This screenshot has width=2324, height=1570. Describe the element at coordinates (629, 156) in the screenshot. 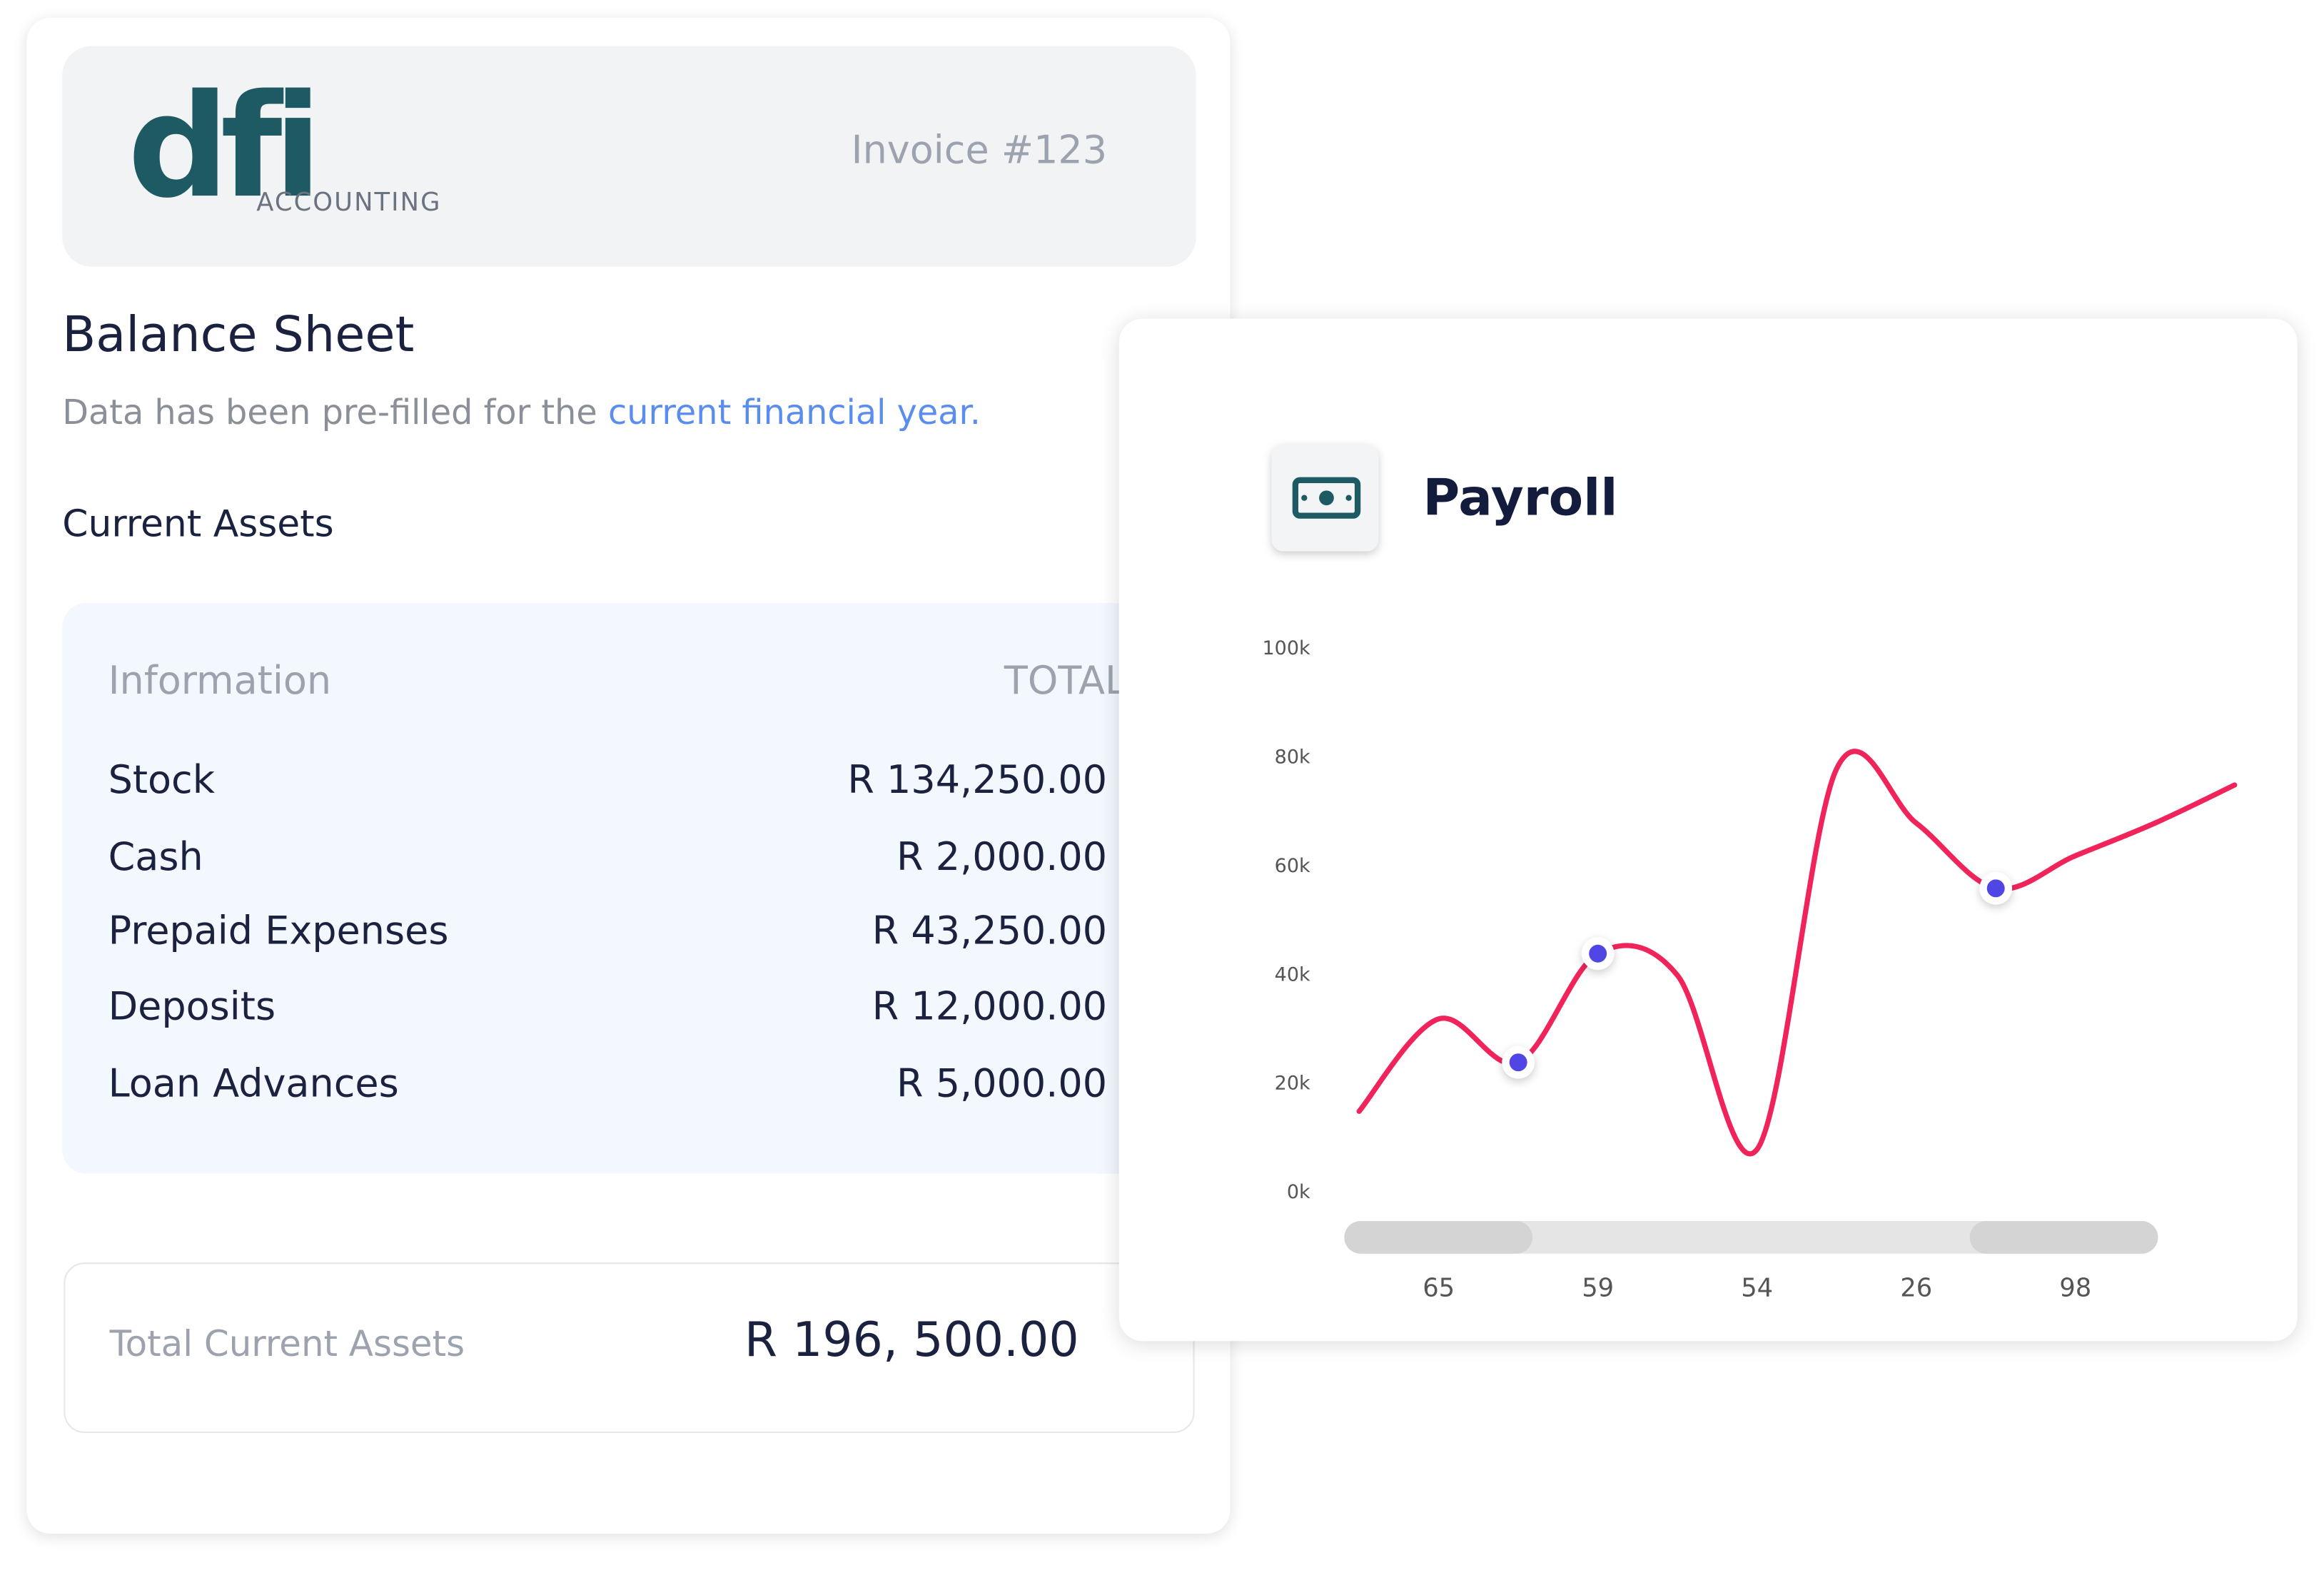

I see `header: dfi ACCOUNTING Invoice #123` at that location.